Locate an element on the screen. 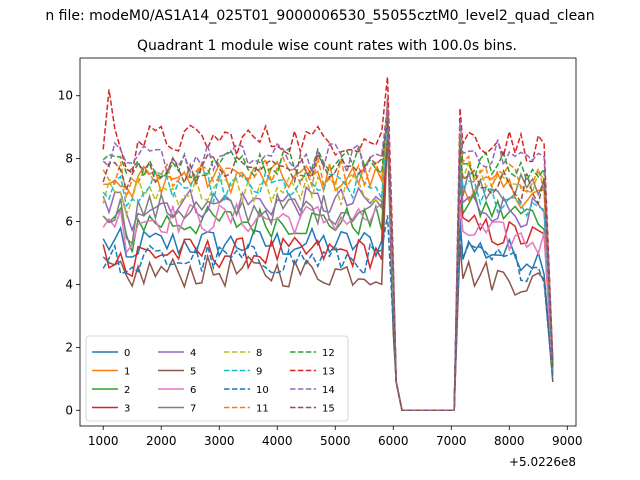 This screenshot has width=640, height=480. legend-label-7: 7 is located at coordinates (193, 409).